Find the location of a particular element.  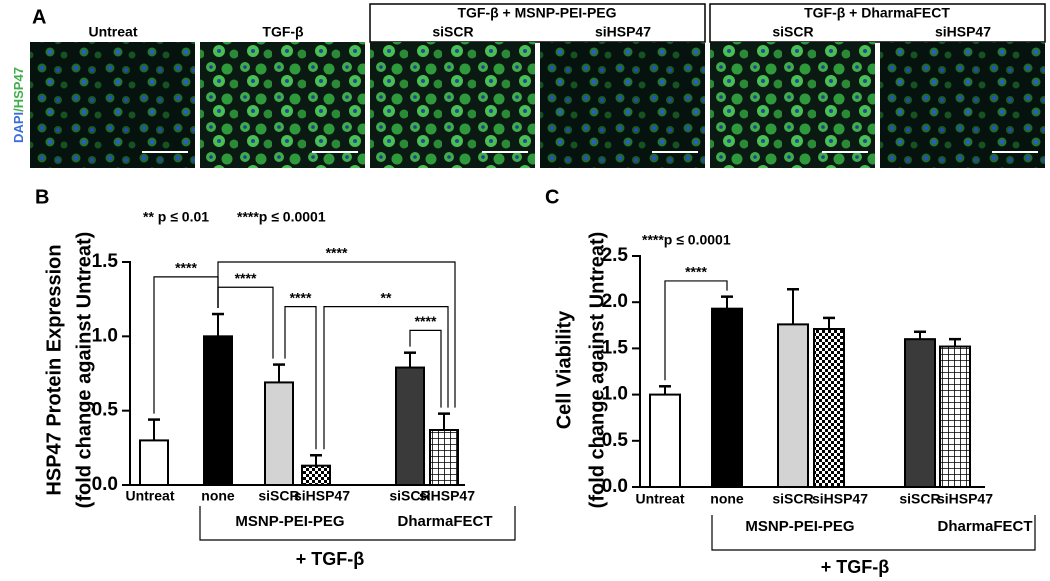

y-tick-label: 2.5 is located at coordinates (615, 255).